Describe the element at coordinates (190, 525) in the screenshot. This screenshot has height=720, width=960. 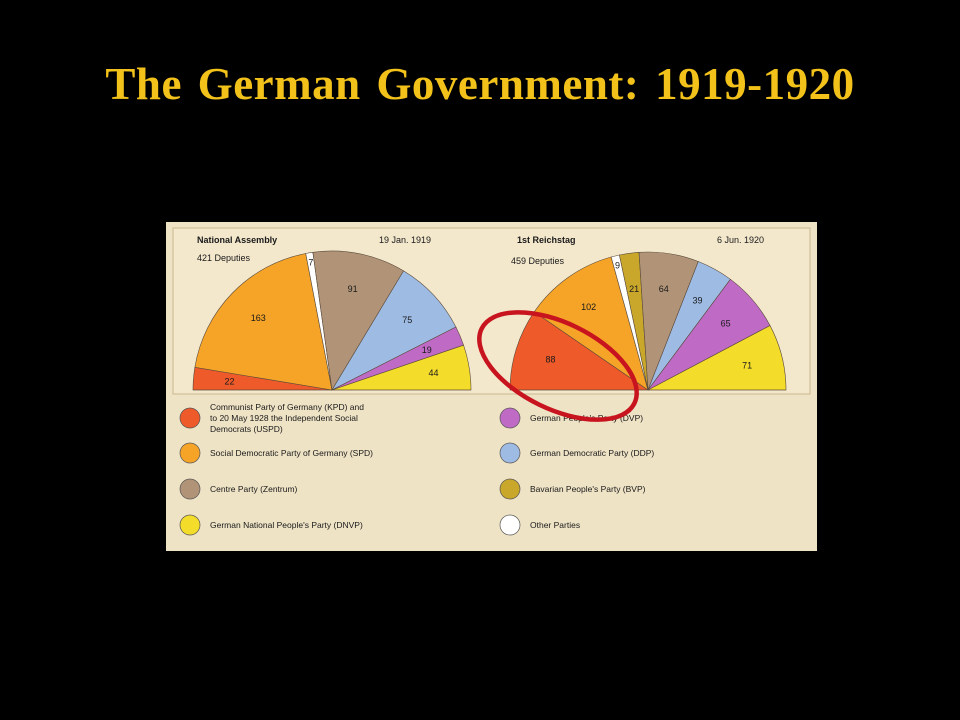
I see `legend-swatch-dnvp` at that location.